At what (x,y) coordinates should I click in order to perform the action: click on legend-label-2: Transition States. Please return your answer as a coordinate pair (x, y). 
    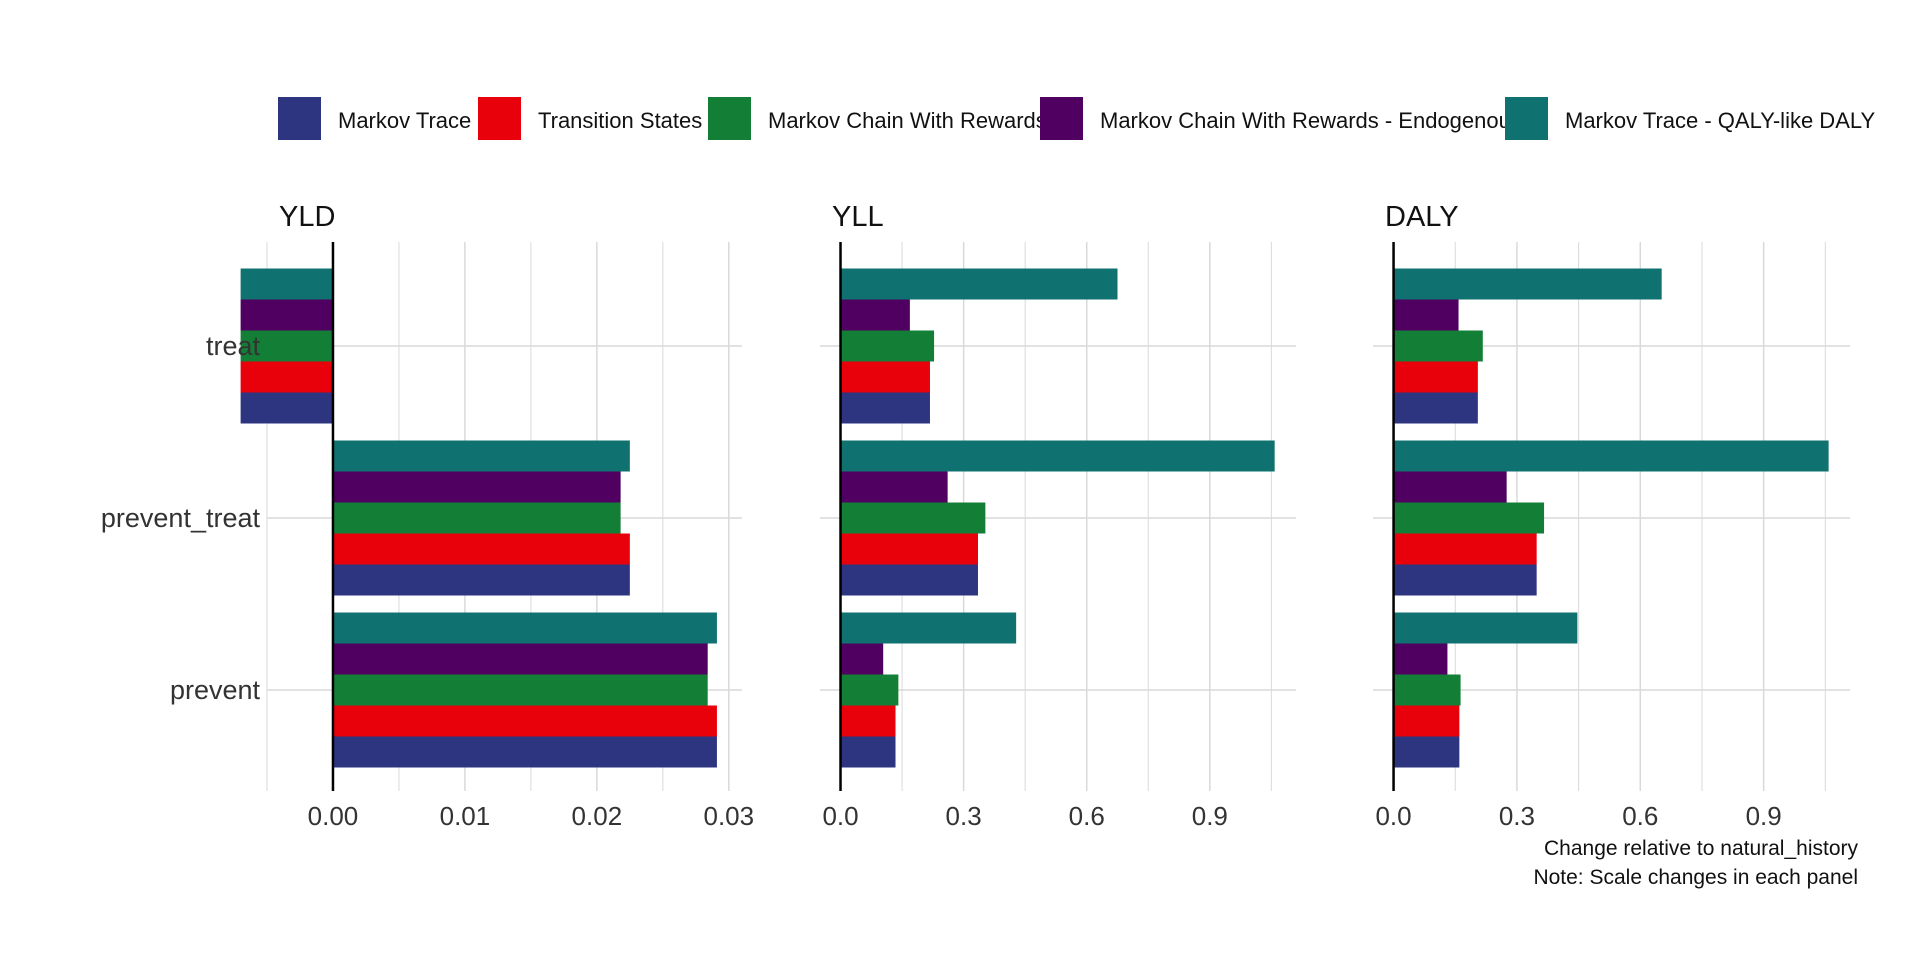
    Looking at the image, I should click on (620, 120).